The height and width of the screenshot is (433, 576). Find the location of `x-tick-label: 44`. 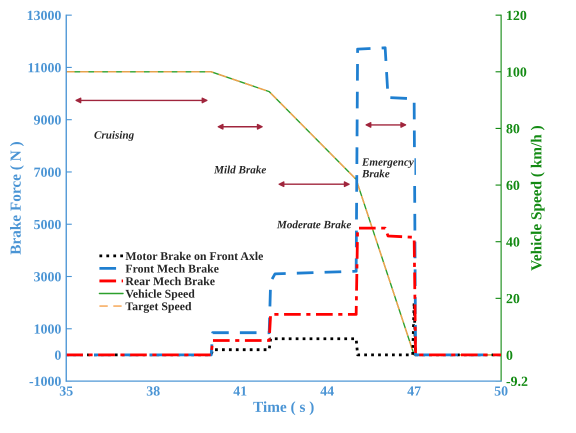

x-tick-label: 44 is located at coordinates (327, 391).